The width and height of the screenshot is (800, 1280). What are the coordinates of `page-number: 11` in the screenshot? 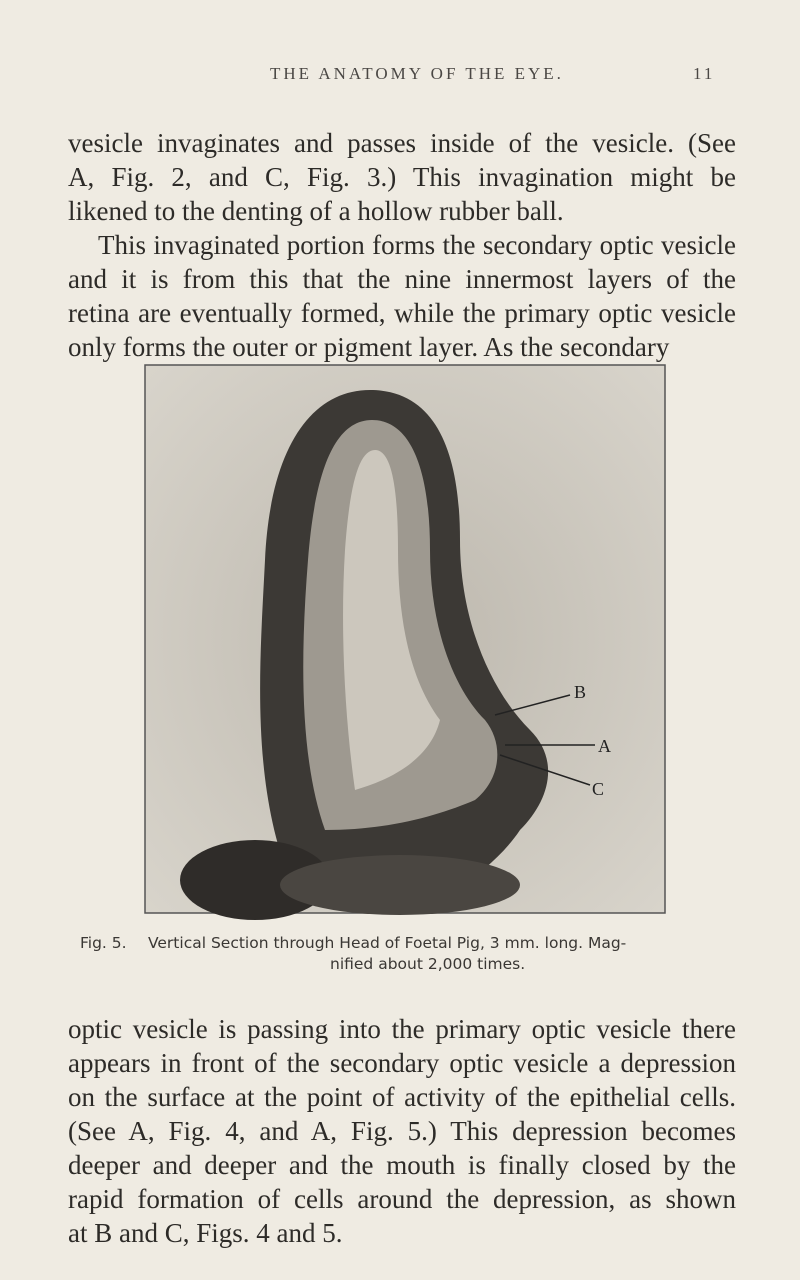 It's located at (704, 73).